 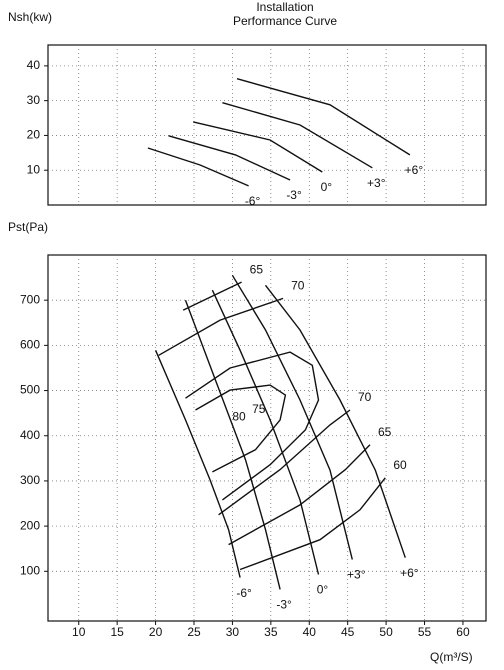 I want to click on y-tick-label: 10, so click(x=34, y=169).